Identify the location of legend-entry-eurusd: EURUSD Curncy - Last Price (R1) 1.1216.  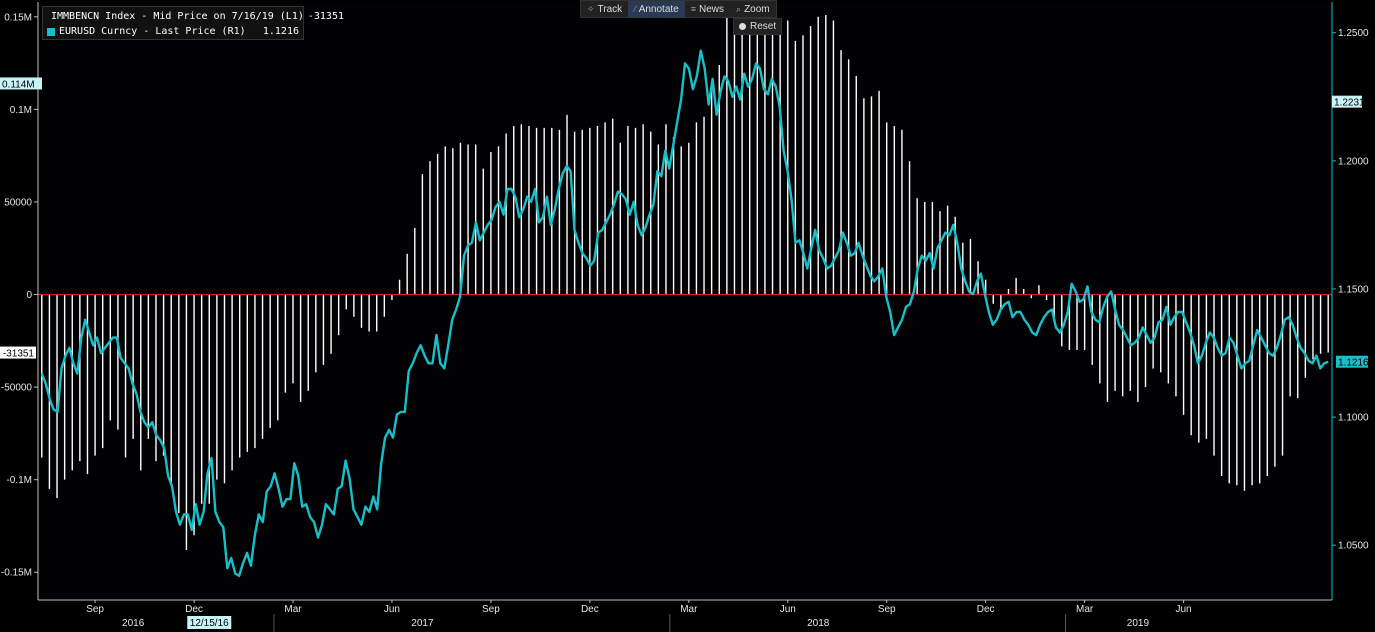
(173, 31).